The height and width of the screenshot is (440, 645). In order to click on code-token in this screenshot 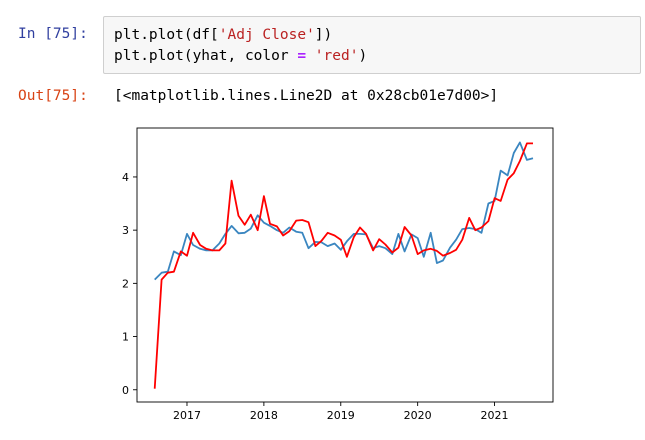, I will do `click(310, 56)`.